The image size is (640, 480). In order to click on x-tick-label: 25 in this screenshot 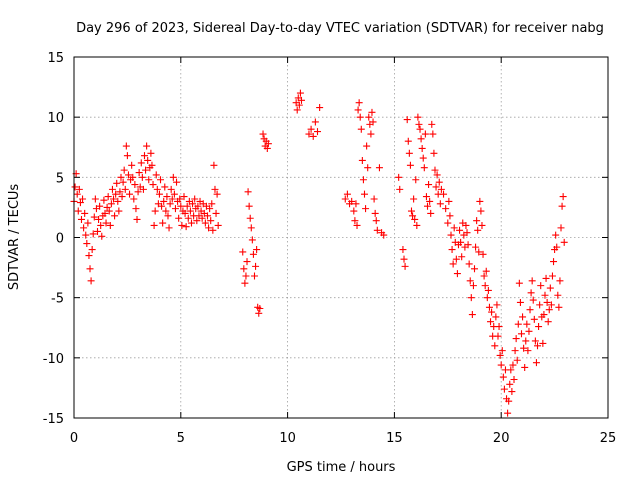, I will do `click(608, 438)`.